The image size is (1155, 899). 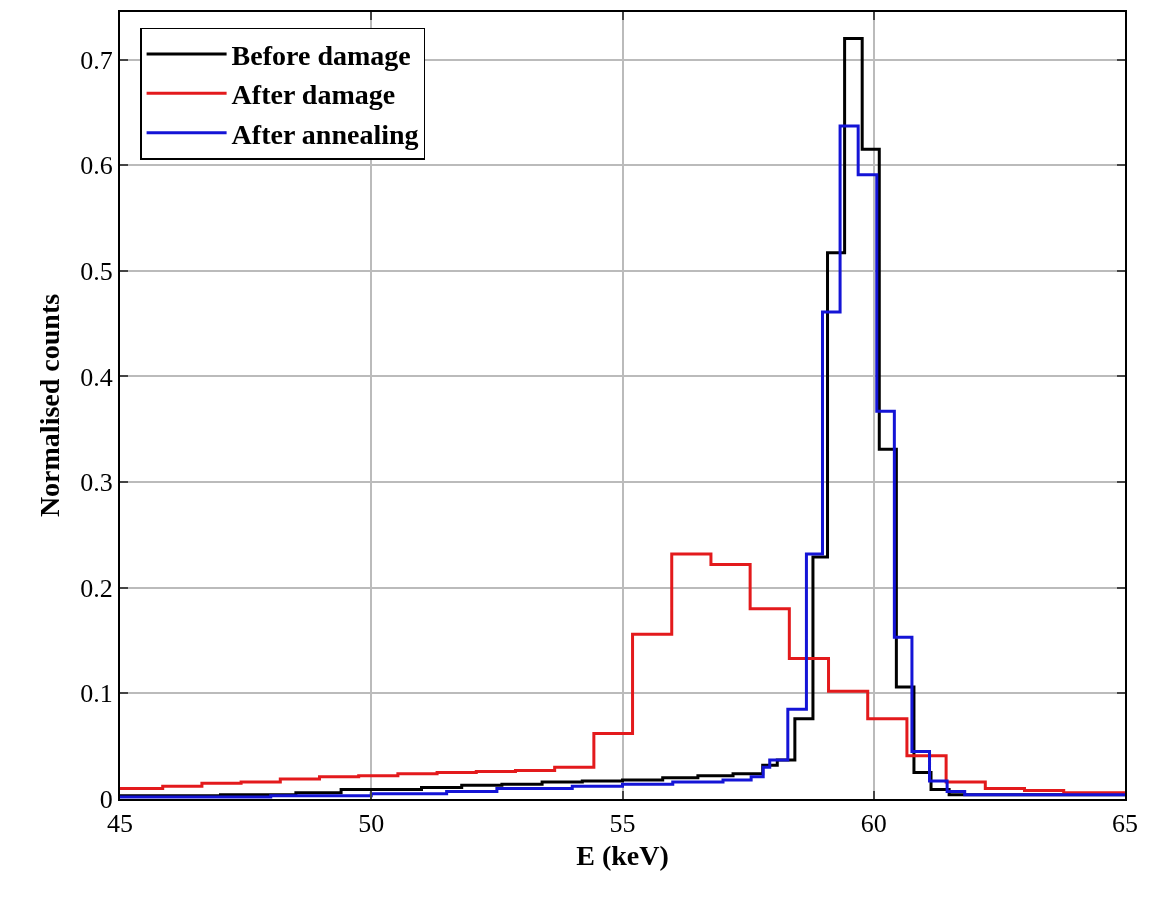 What do you see at coordinates (96, 588) in the screenshot?
I see `y-tick-label: 0.2` at bounding box center [96, 588].